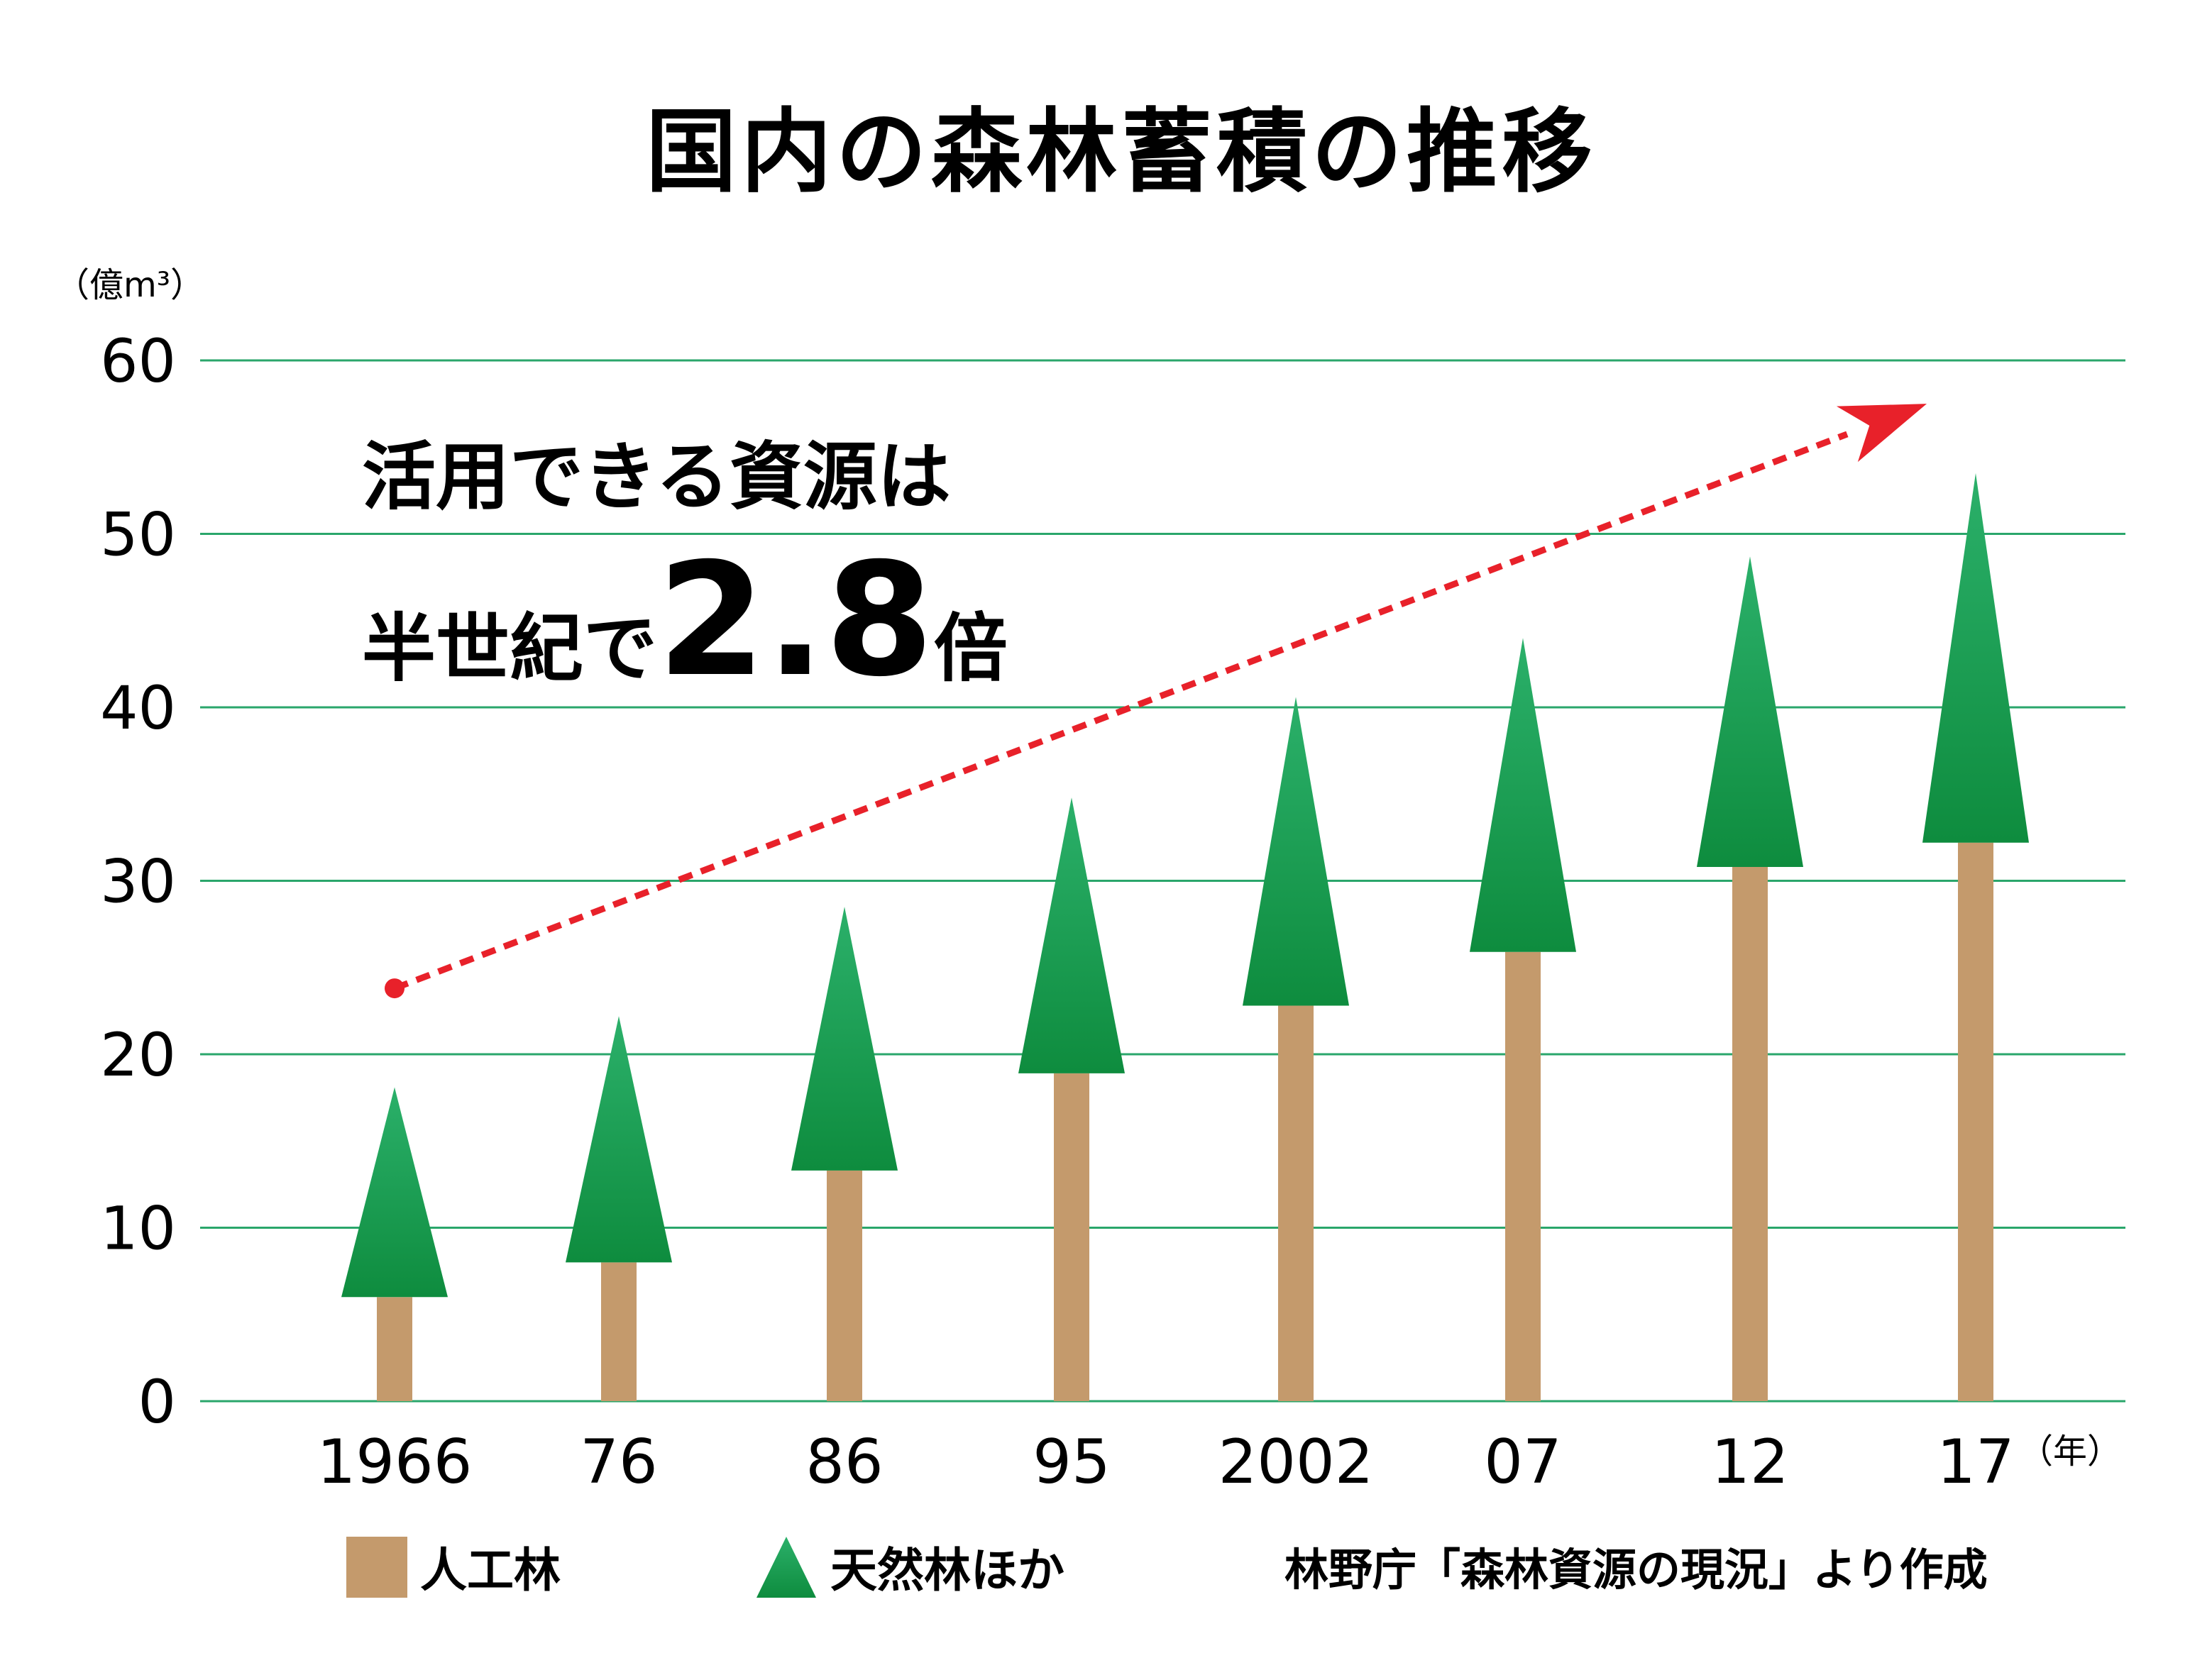 This screenshot has width=2190, height=1680. Describe the element at coordinates (1296, 1203) in the screenshot. I see `bar-planted-2002` at that location.